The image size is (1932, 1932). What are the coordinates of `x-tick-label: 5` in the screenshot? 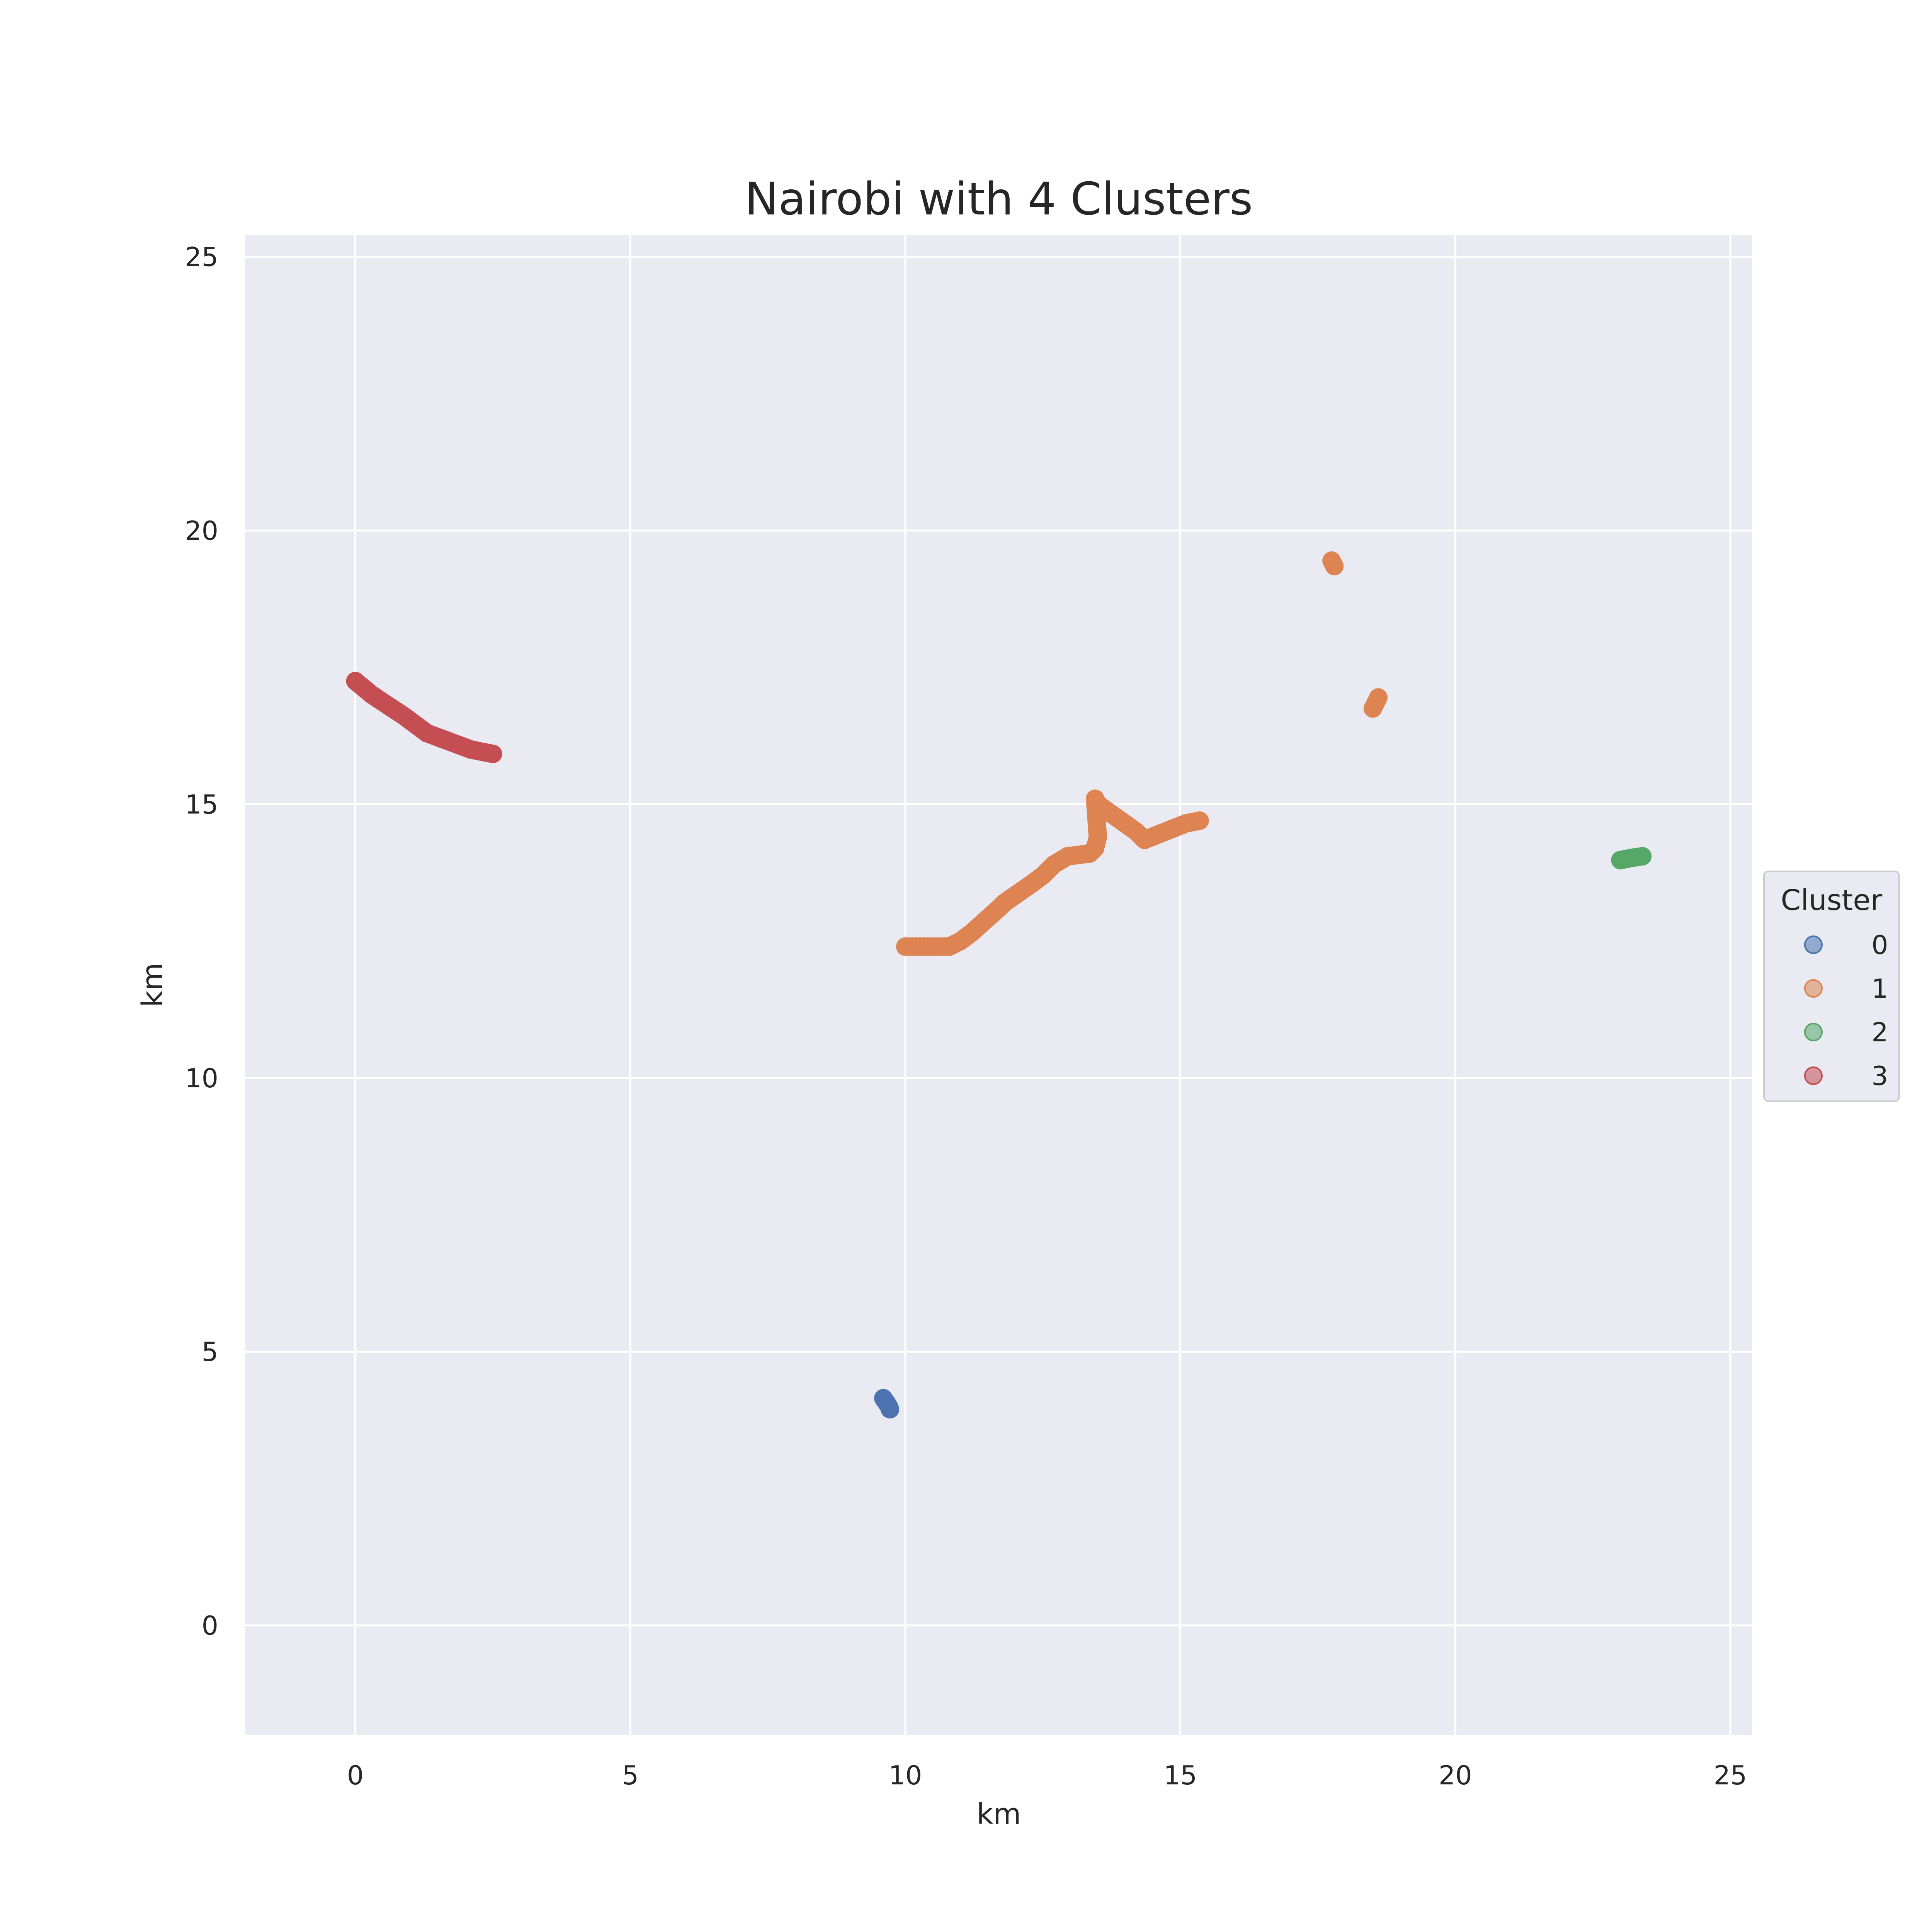 It's located at (631, 1775).